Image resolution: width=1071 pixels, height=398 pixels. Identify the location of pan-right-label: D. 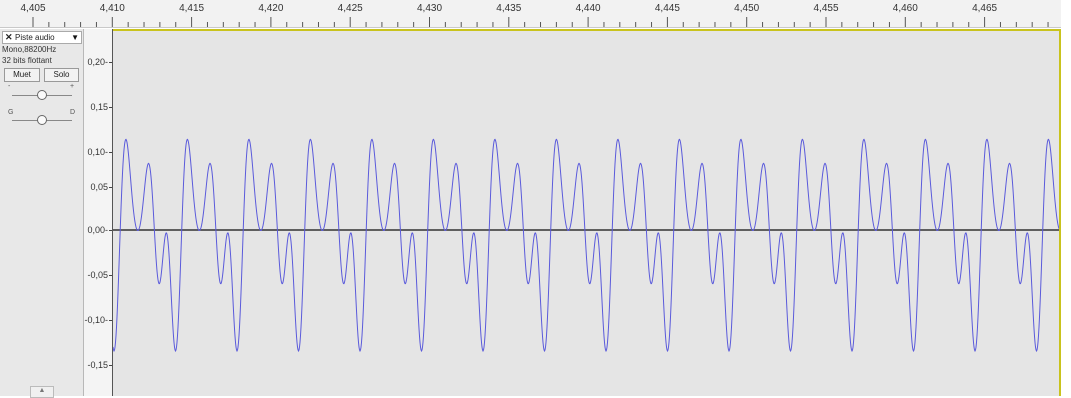
(73, 112).